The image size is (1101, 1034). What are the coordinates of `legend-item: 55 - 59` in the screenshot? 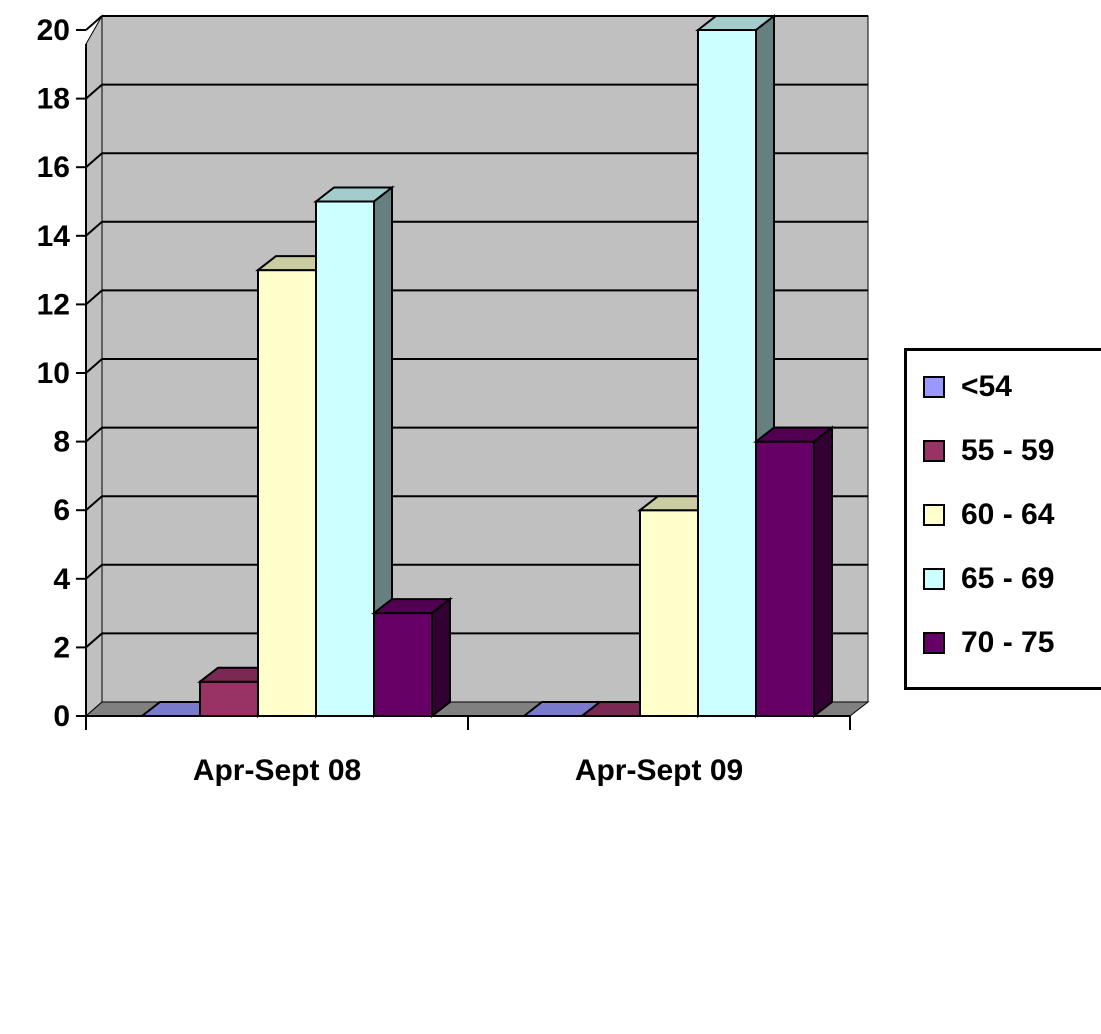 It's located at (988, 451).